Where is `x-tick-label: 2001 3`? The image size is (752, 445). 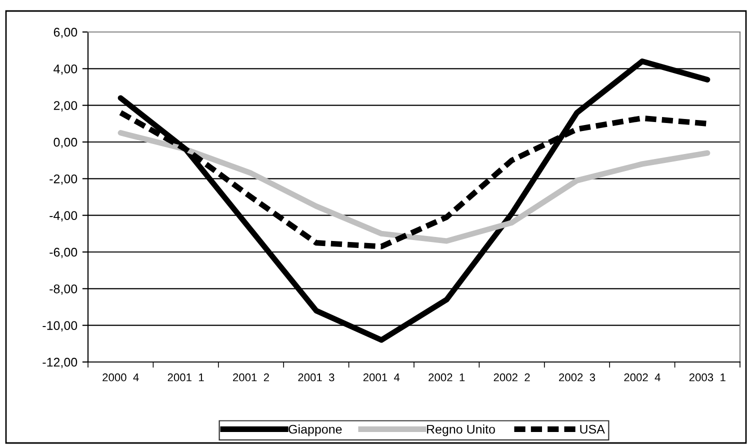 x-tick-label: 2001 3 is located at coordinates (316, 377).